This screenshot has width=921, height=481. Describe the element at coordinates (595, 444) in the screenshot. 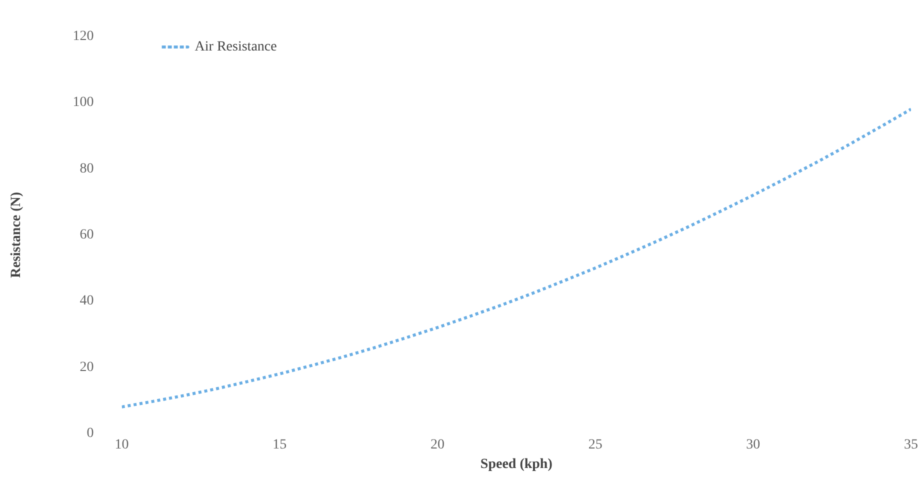

I see `x-tick-label: 25` at that location.